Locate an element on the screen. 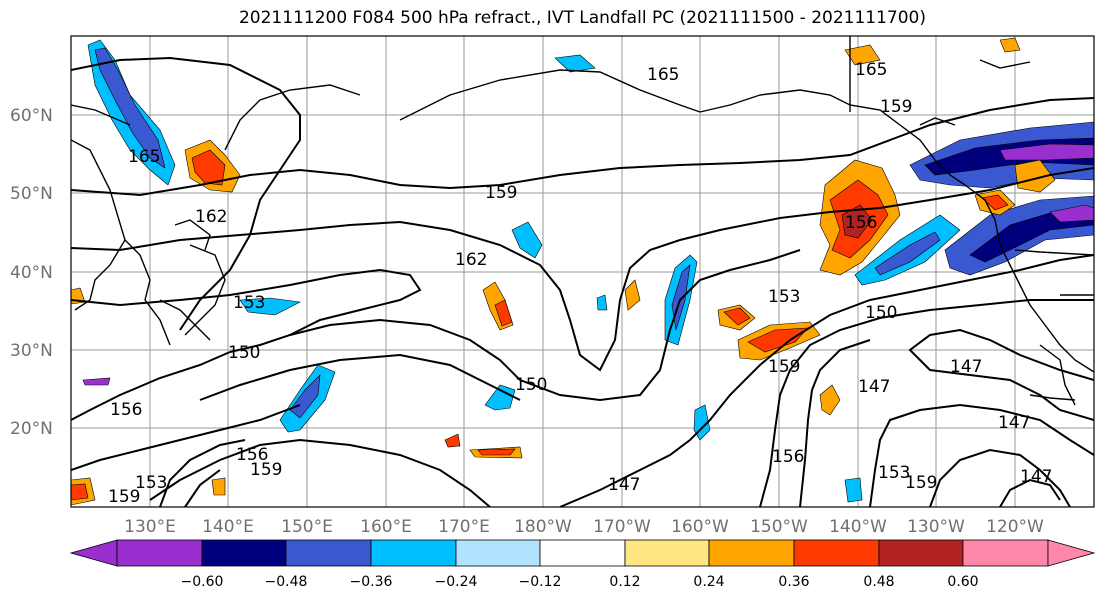 This screenshot has width=1105, height=601. colorbar-tick: −0.36 is located at coordinates (371, 582).